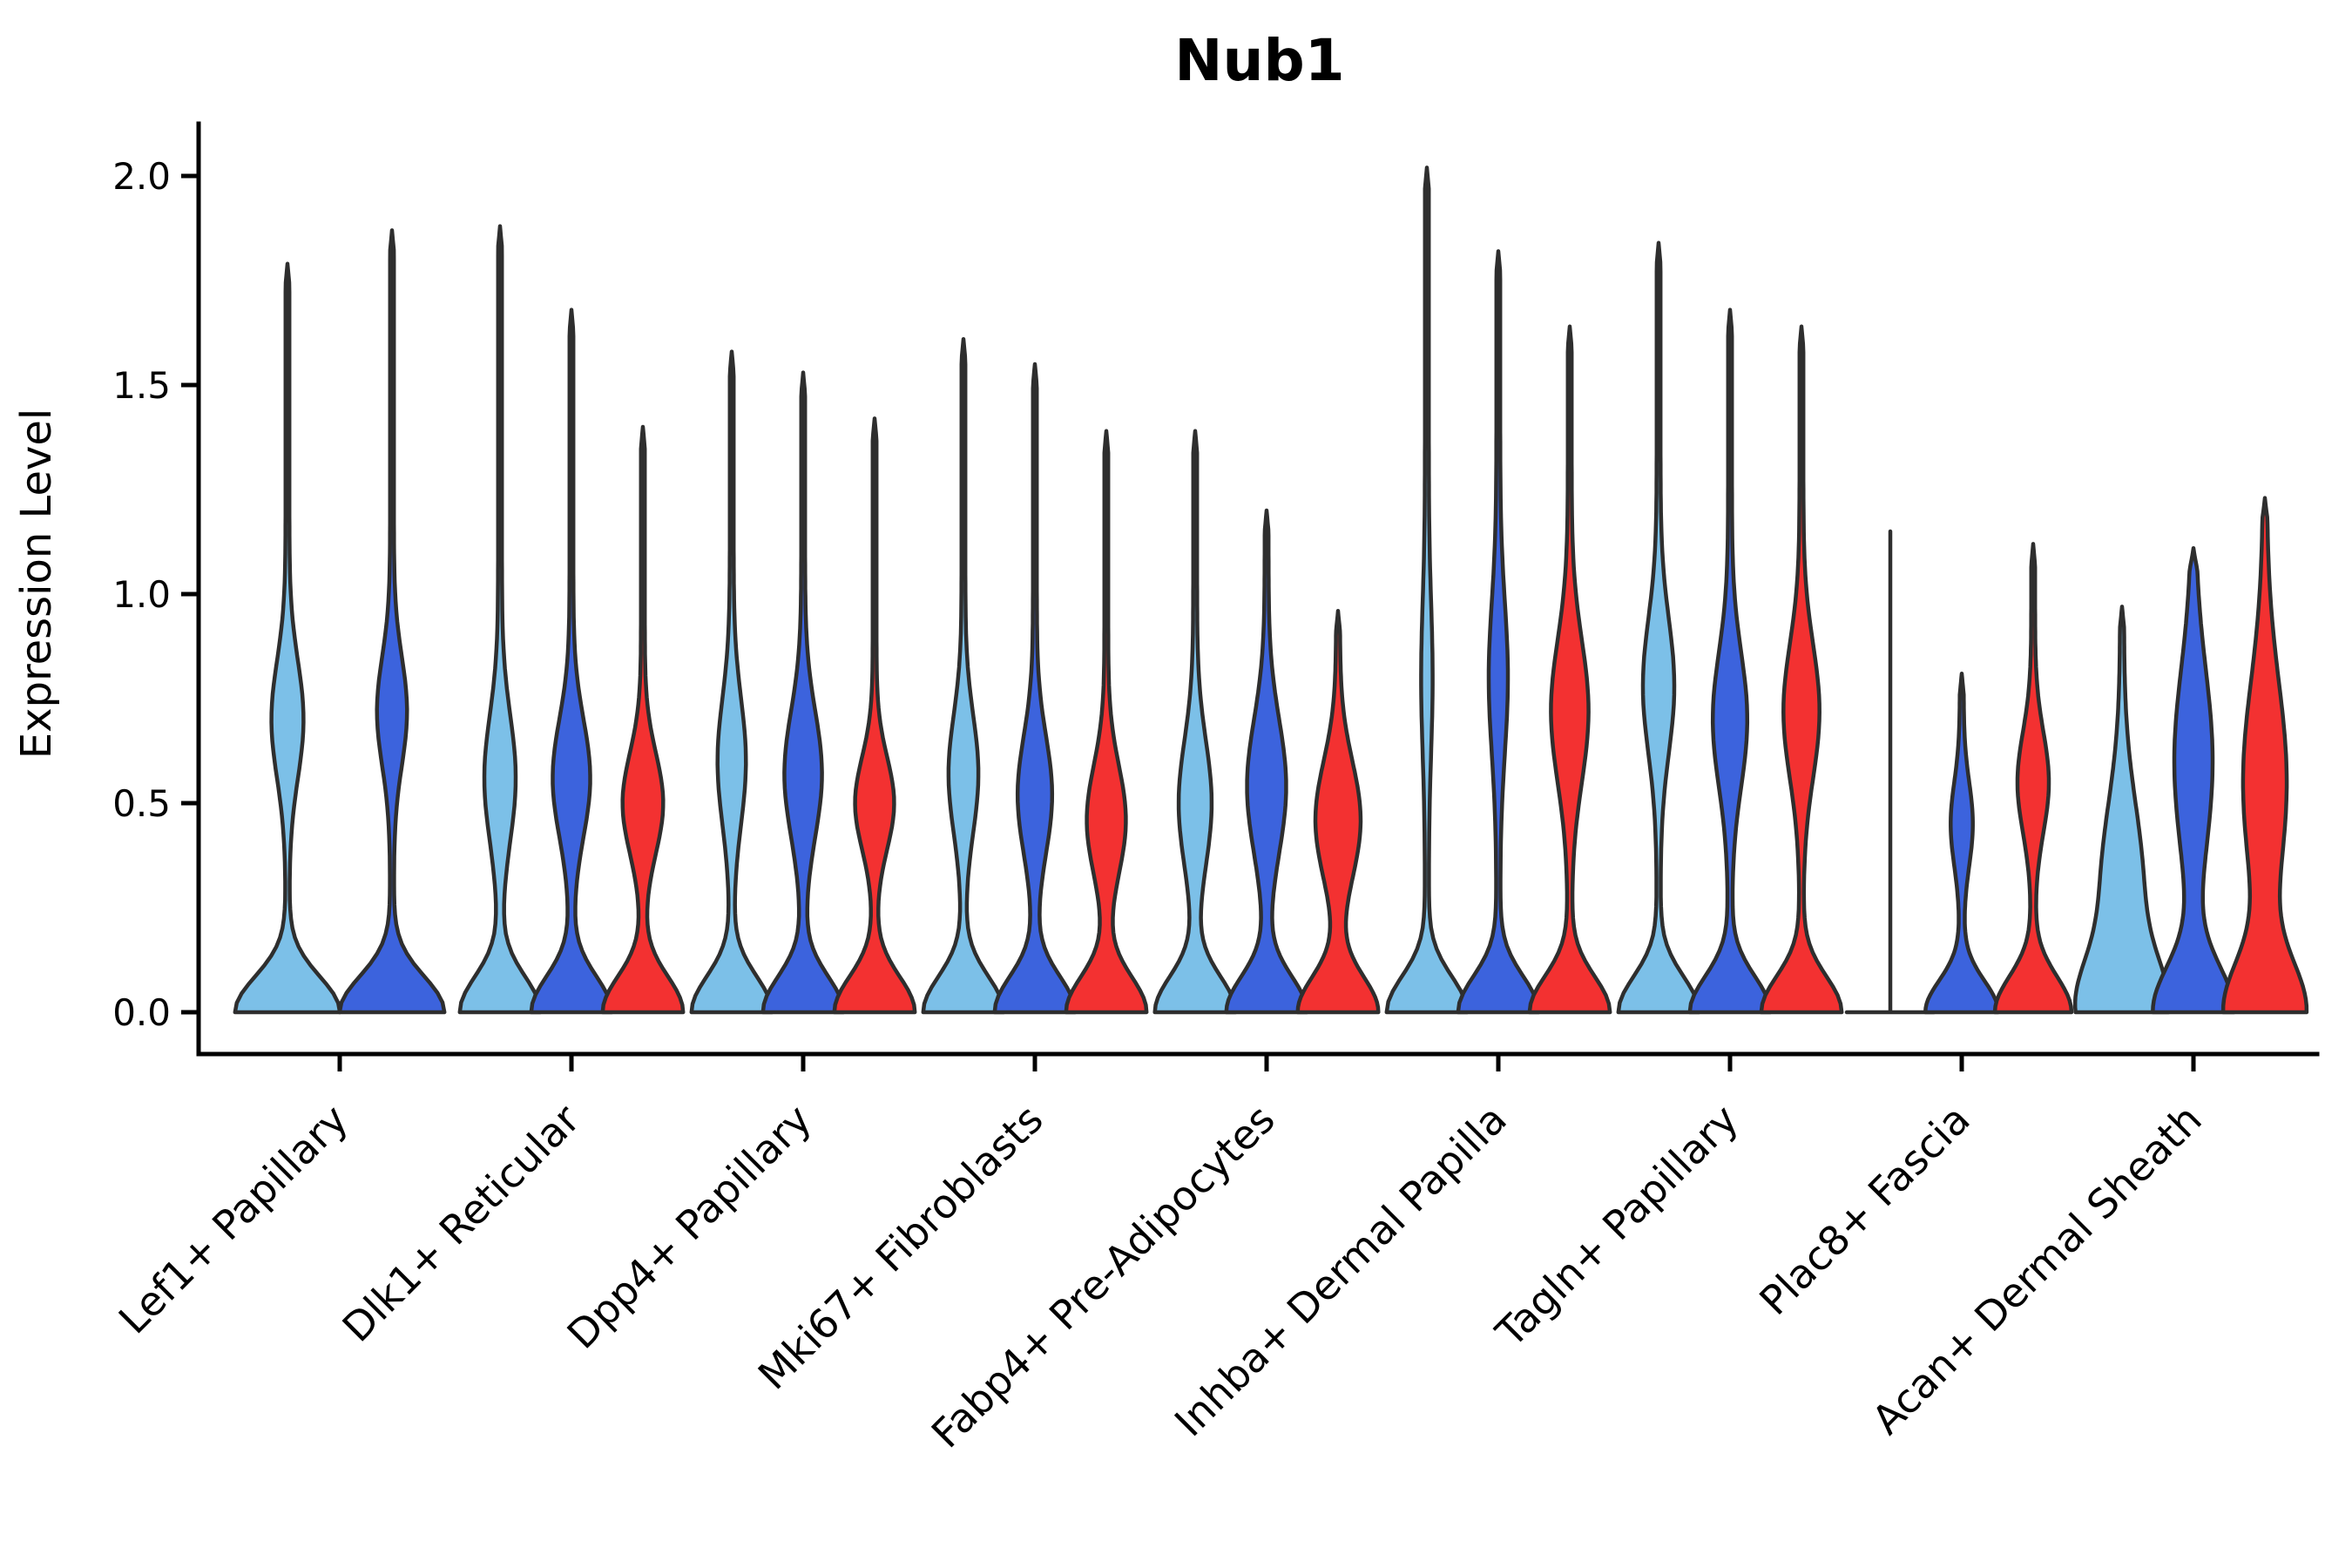  I want to click on violin-tagln-dark_blue, so click(1730, 662).